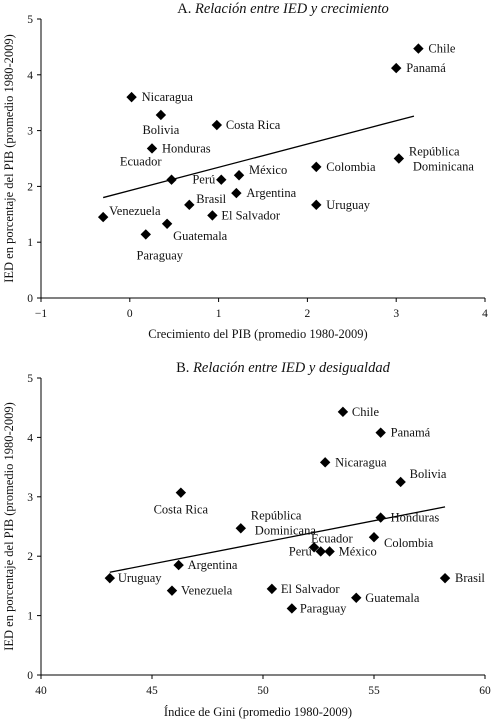  Describe the element at coordinates (316, 167) in the screenshot. I see `point-colombia` at that location.